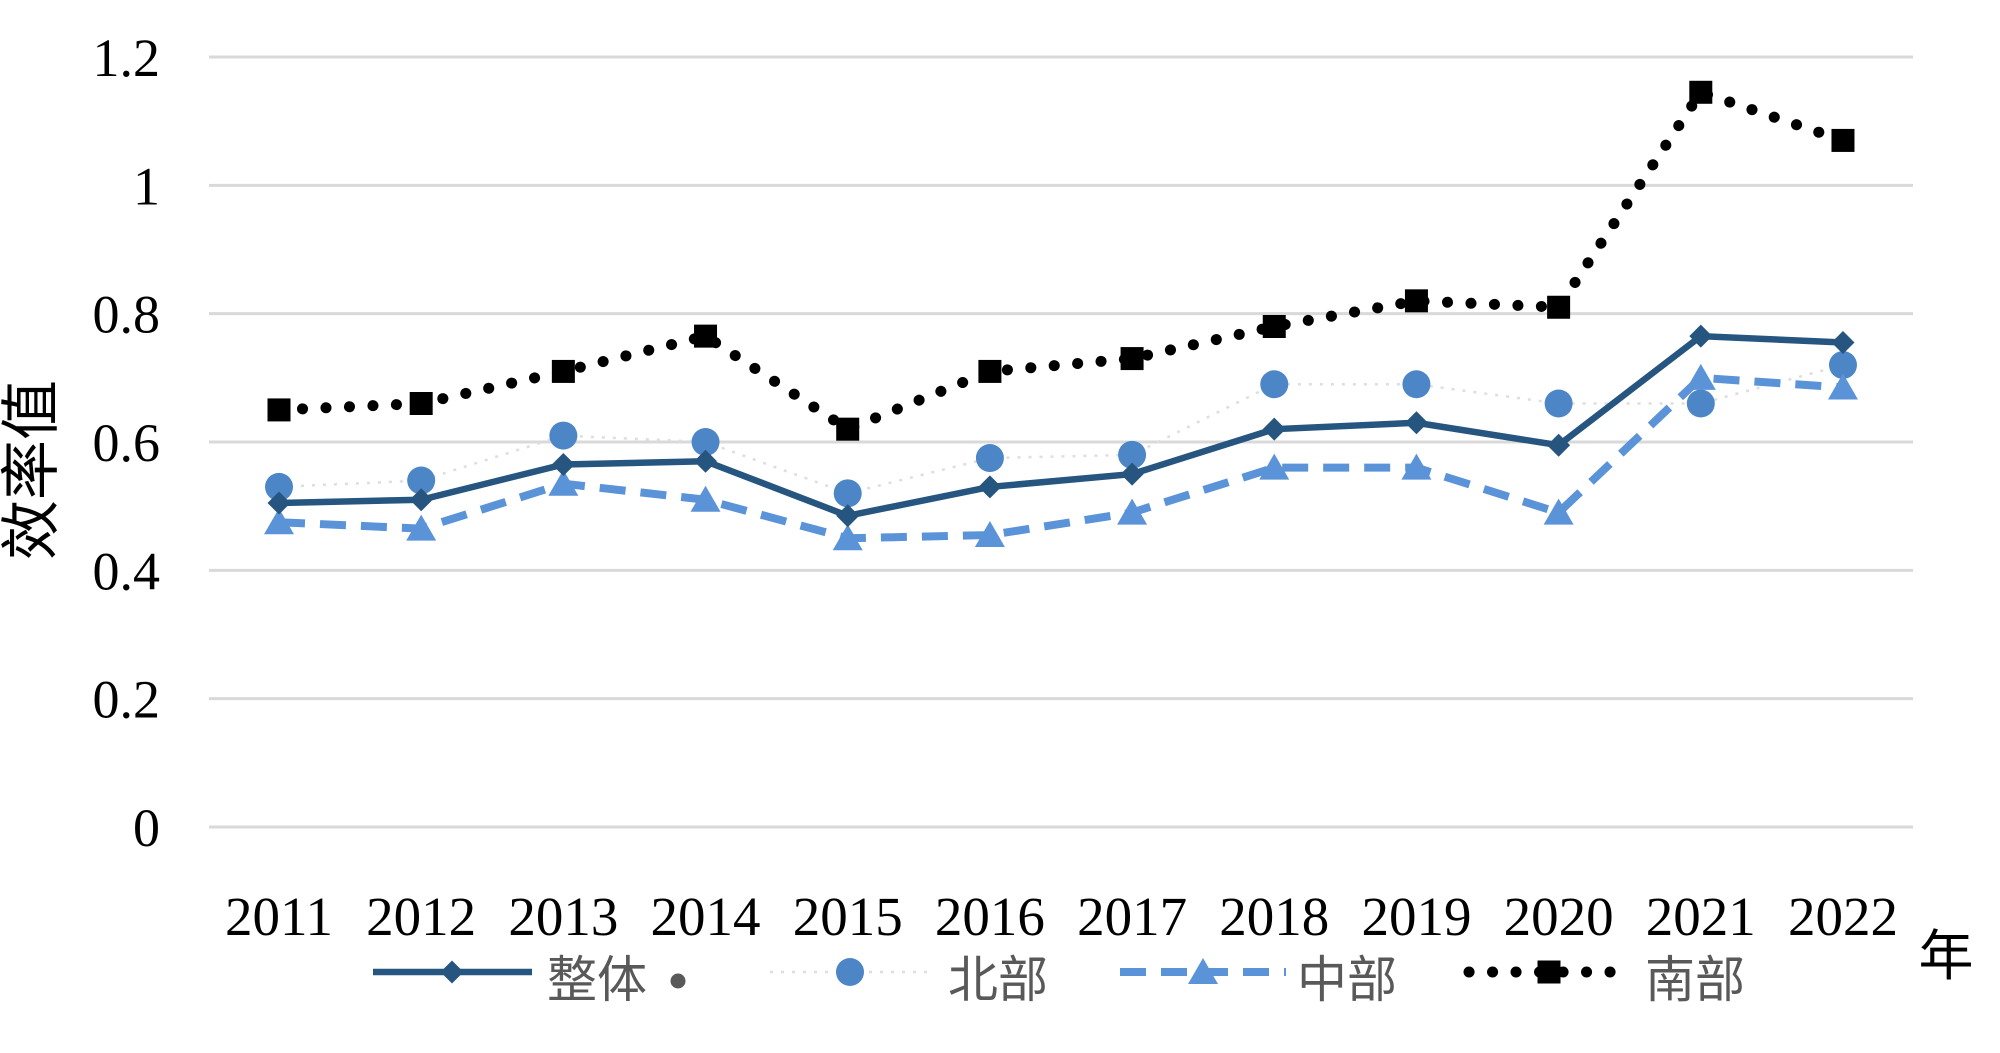 The image size is (2000, 1053). I want to click on series-central, so click(1061, 457).